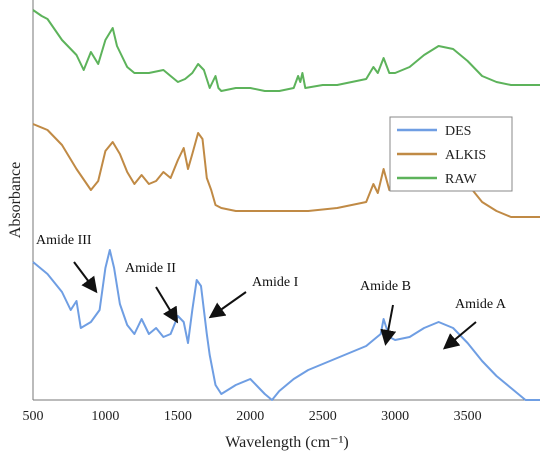 The height and width of the screenshot is (462, 550). What do you see at coordinates (33, 416) in the screenshot?
I see `x-tick-label: 500` at bounding box center [33, 416].